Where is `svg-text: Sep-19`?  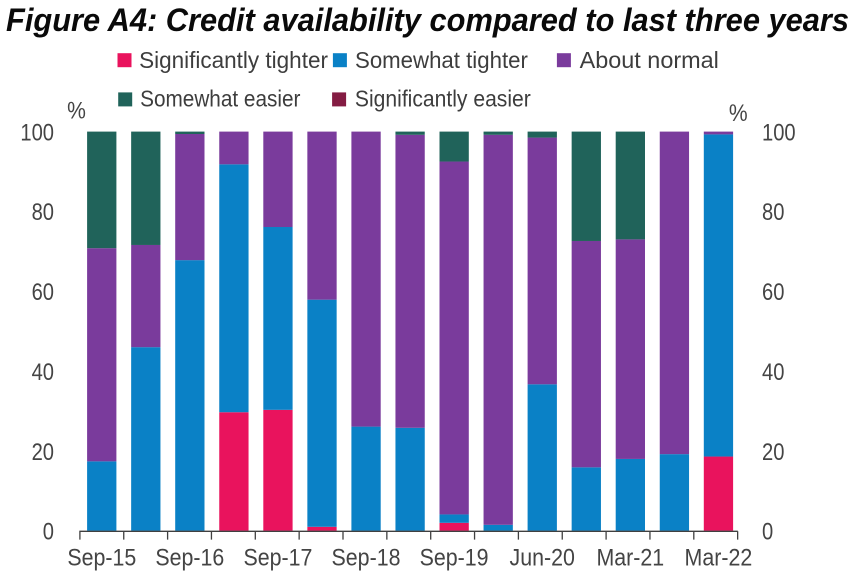 svg-text: Sep-19 is located at coordinates (454, 556).